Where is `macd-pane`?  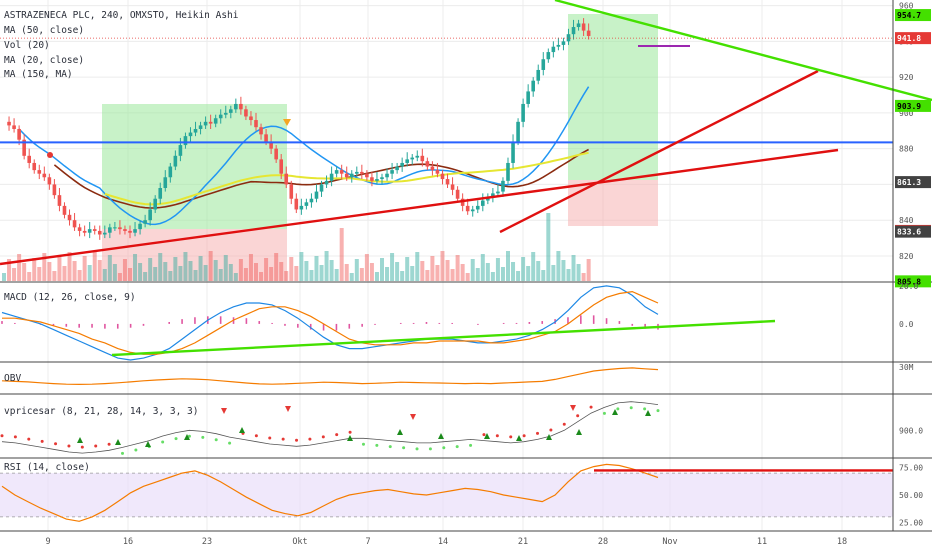
macd-pane is located at coordinates (388, 323).